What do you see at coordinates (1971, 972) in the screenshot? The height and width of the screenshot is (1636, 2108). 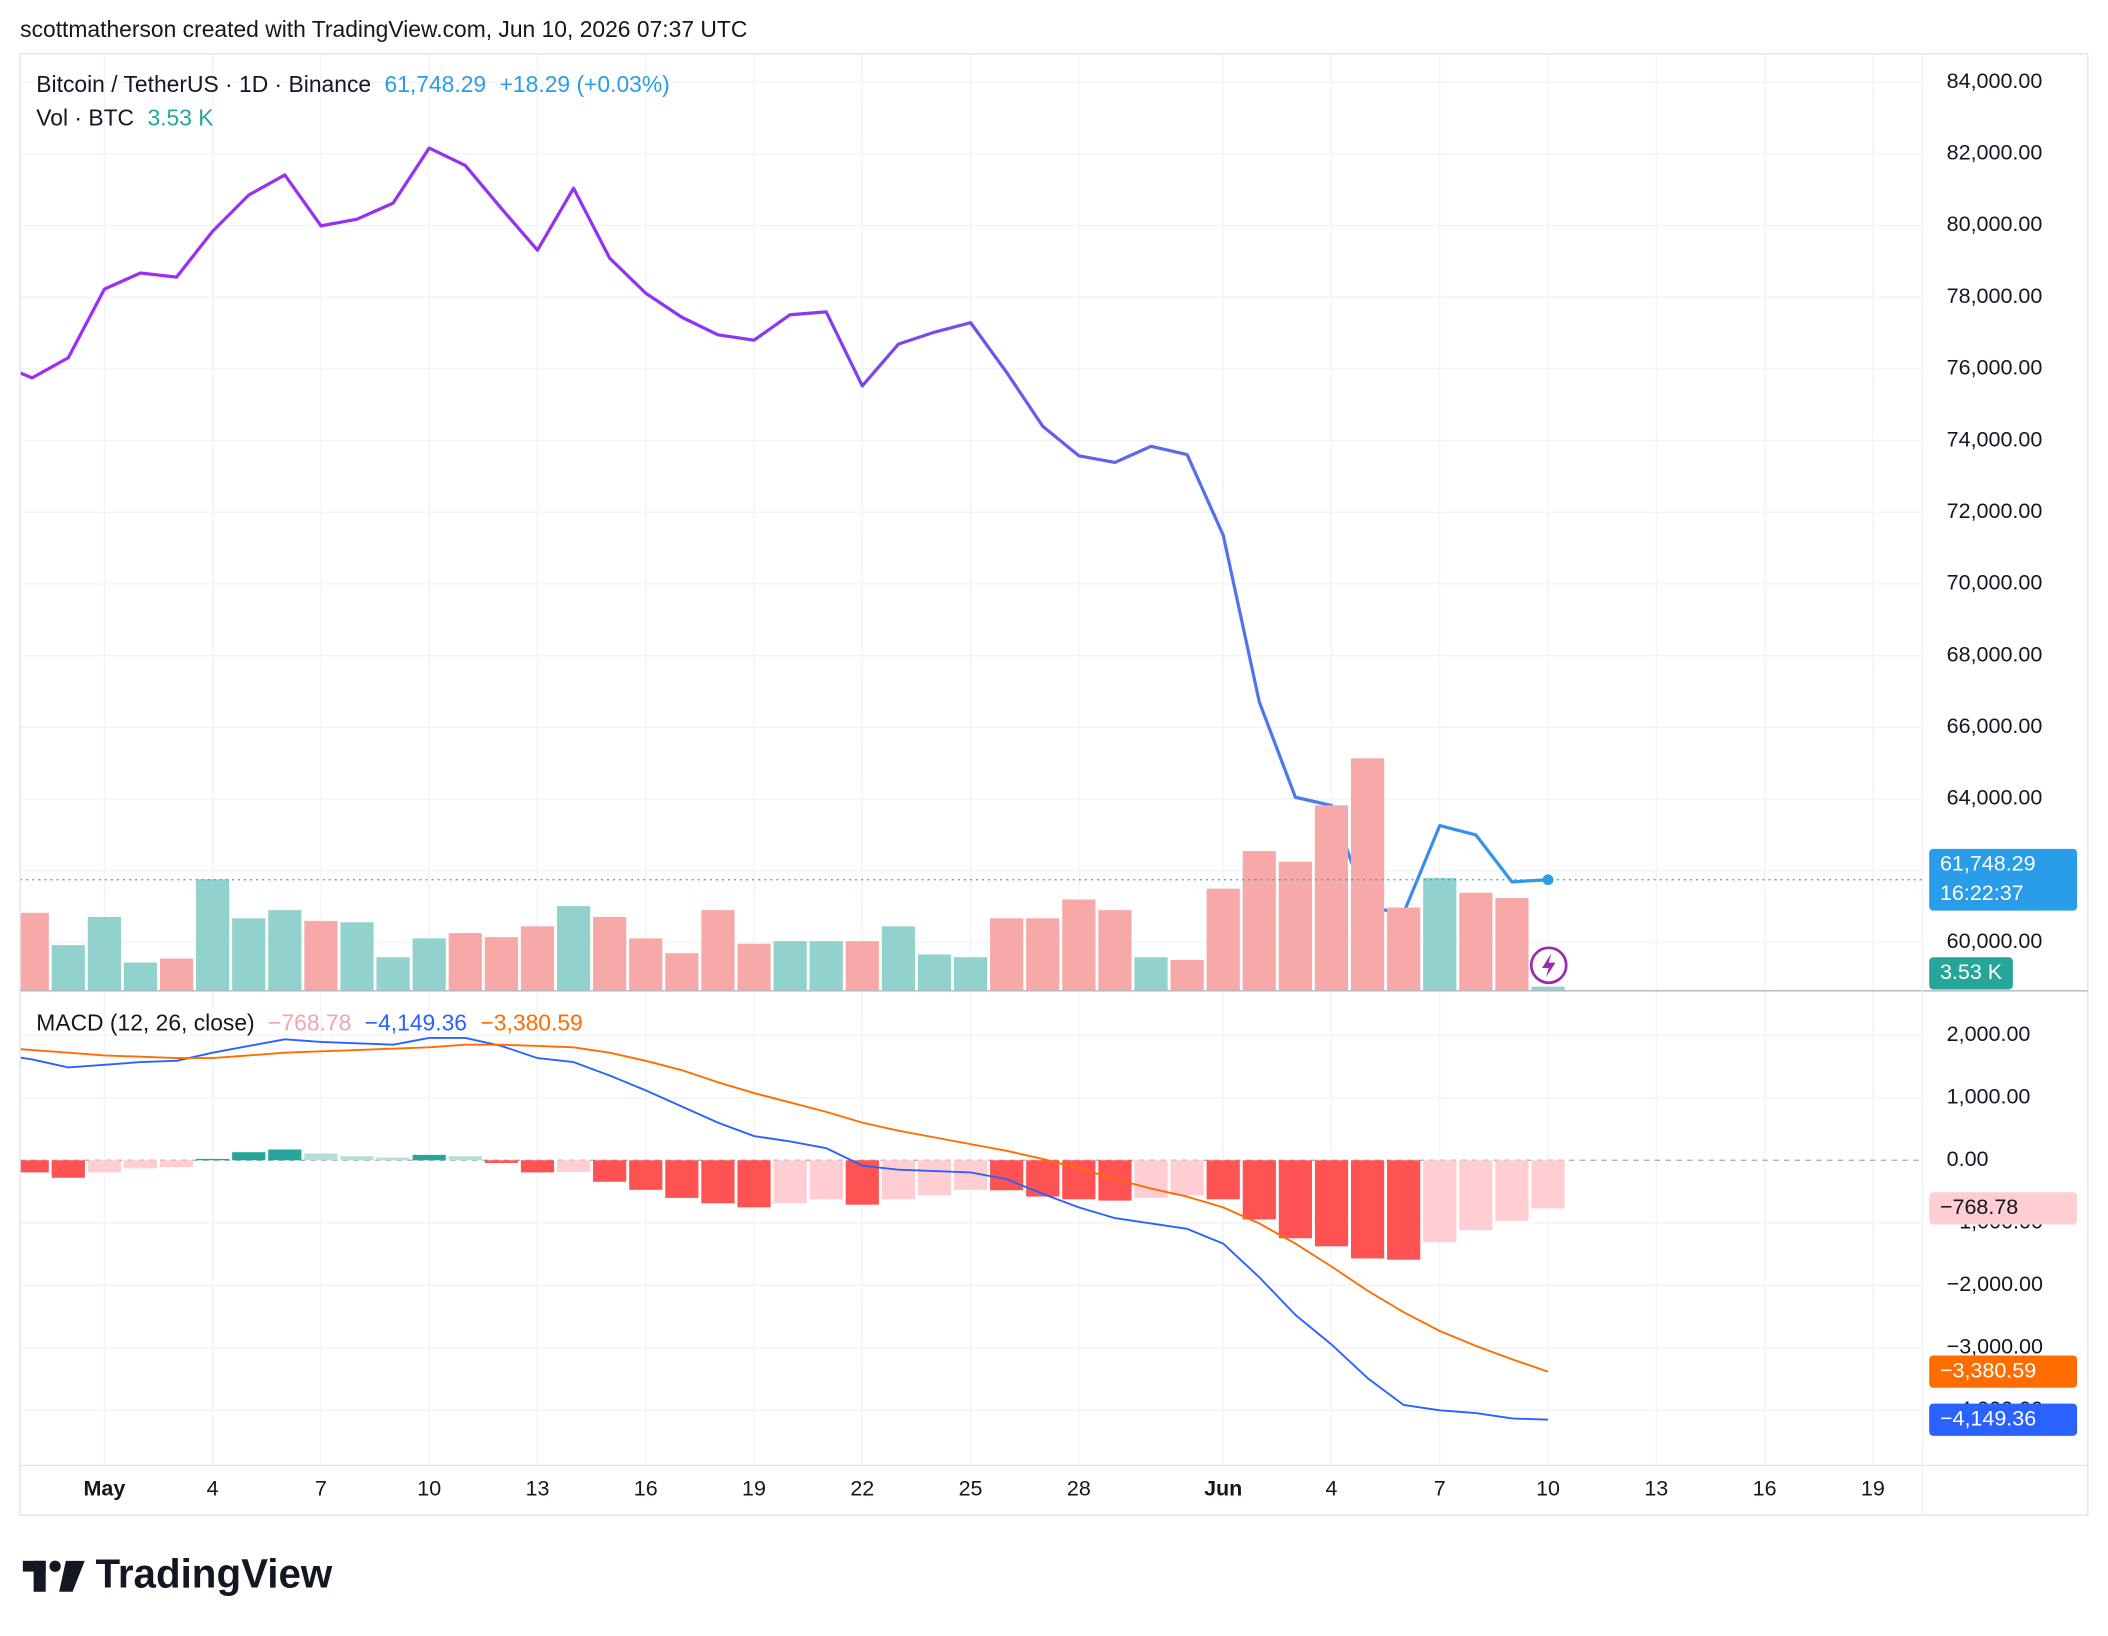 I see `volume-badge-text: 3.53 K` at bounding box center [1971, 972].